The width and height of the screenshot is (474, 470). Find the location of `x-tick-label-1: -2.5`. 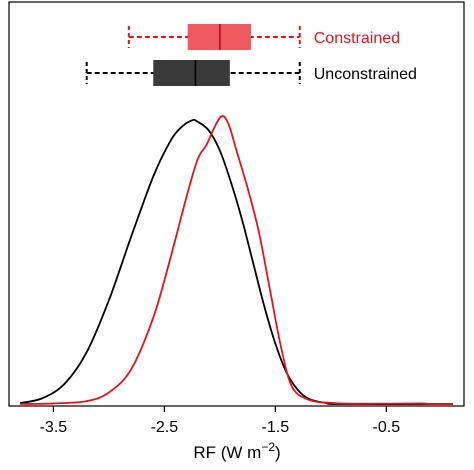

x-tick-label-1: -2.5 is located at coordinates (165, 427).